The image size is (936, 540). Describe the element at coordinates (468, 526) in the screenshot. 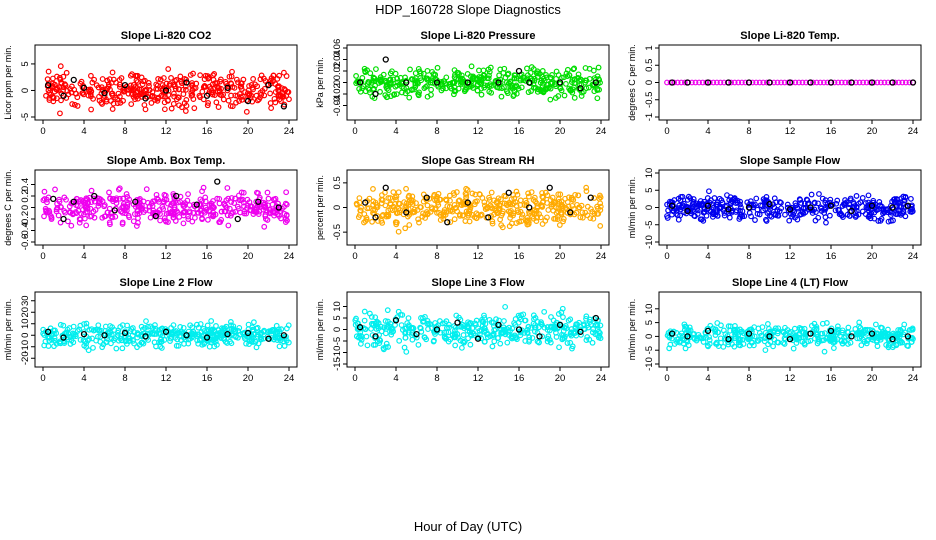

I see `x-axis-label: Hour of Day (UTC)` at that location.